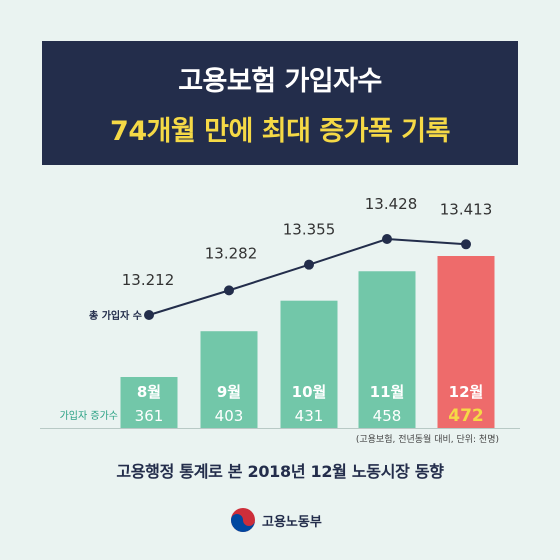 This screenshot has height=560, width=560. I want to click on title-line-1: 고용보험 가입자수, so click(280, 81).